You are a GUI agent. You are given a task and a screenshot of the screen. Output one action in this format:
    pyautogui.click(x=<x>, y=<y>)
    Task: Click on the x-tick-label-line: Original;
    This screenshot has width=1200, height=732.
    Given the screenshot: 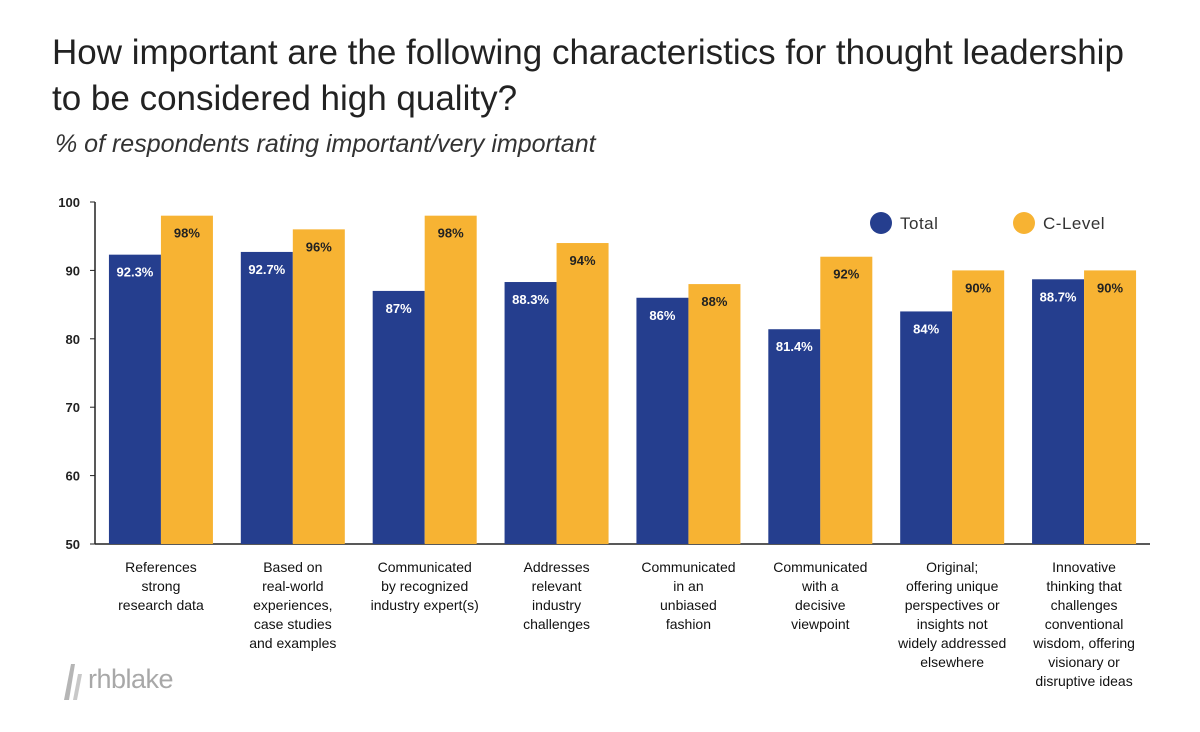 What is the action you would take?
    pyautogui.click(x=952, y=567)
    